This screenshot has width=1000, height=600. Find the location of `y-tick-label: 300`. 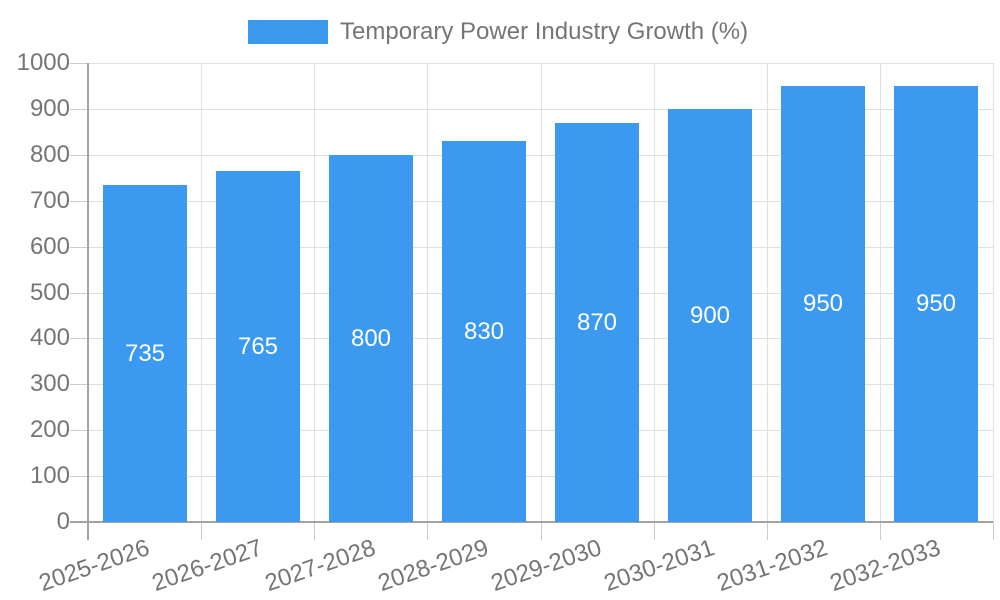

y-tick-label: 300 is located at coordinates (49, 383).